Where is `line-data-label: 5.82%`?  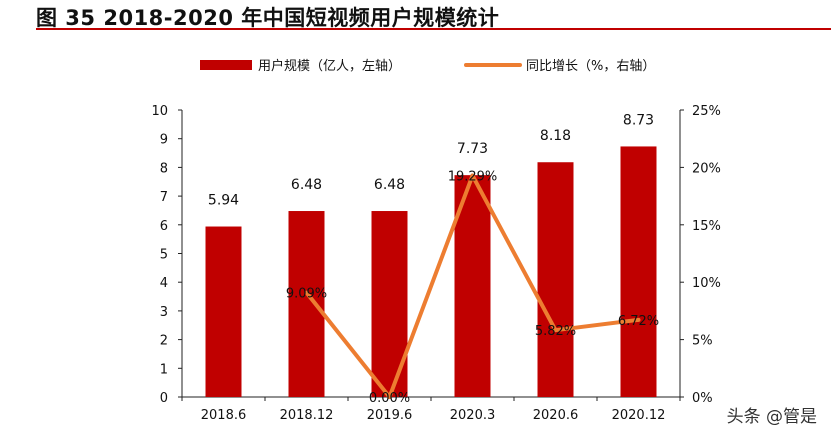
line-data-label: 5.82% is located at coordinates (555, 331).